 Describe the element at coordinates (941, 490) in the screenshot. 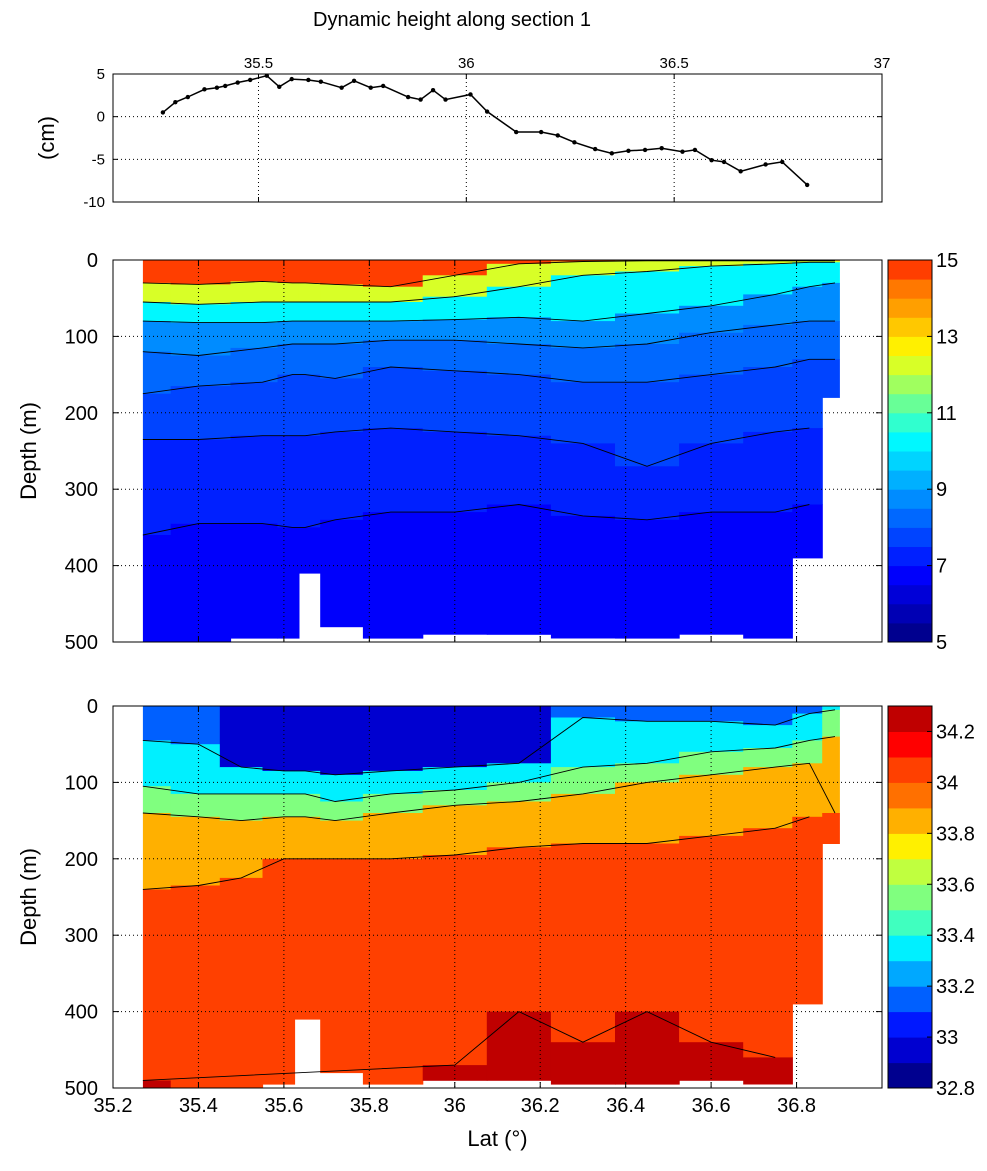

I see `colorbar-label: 9` at that location.